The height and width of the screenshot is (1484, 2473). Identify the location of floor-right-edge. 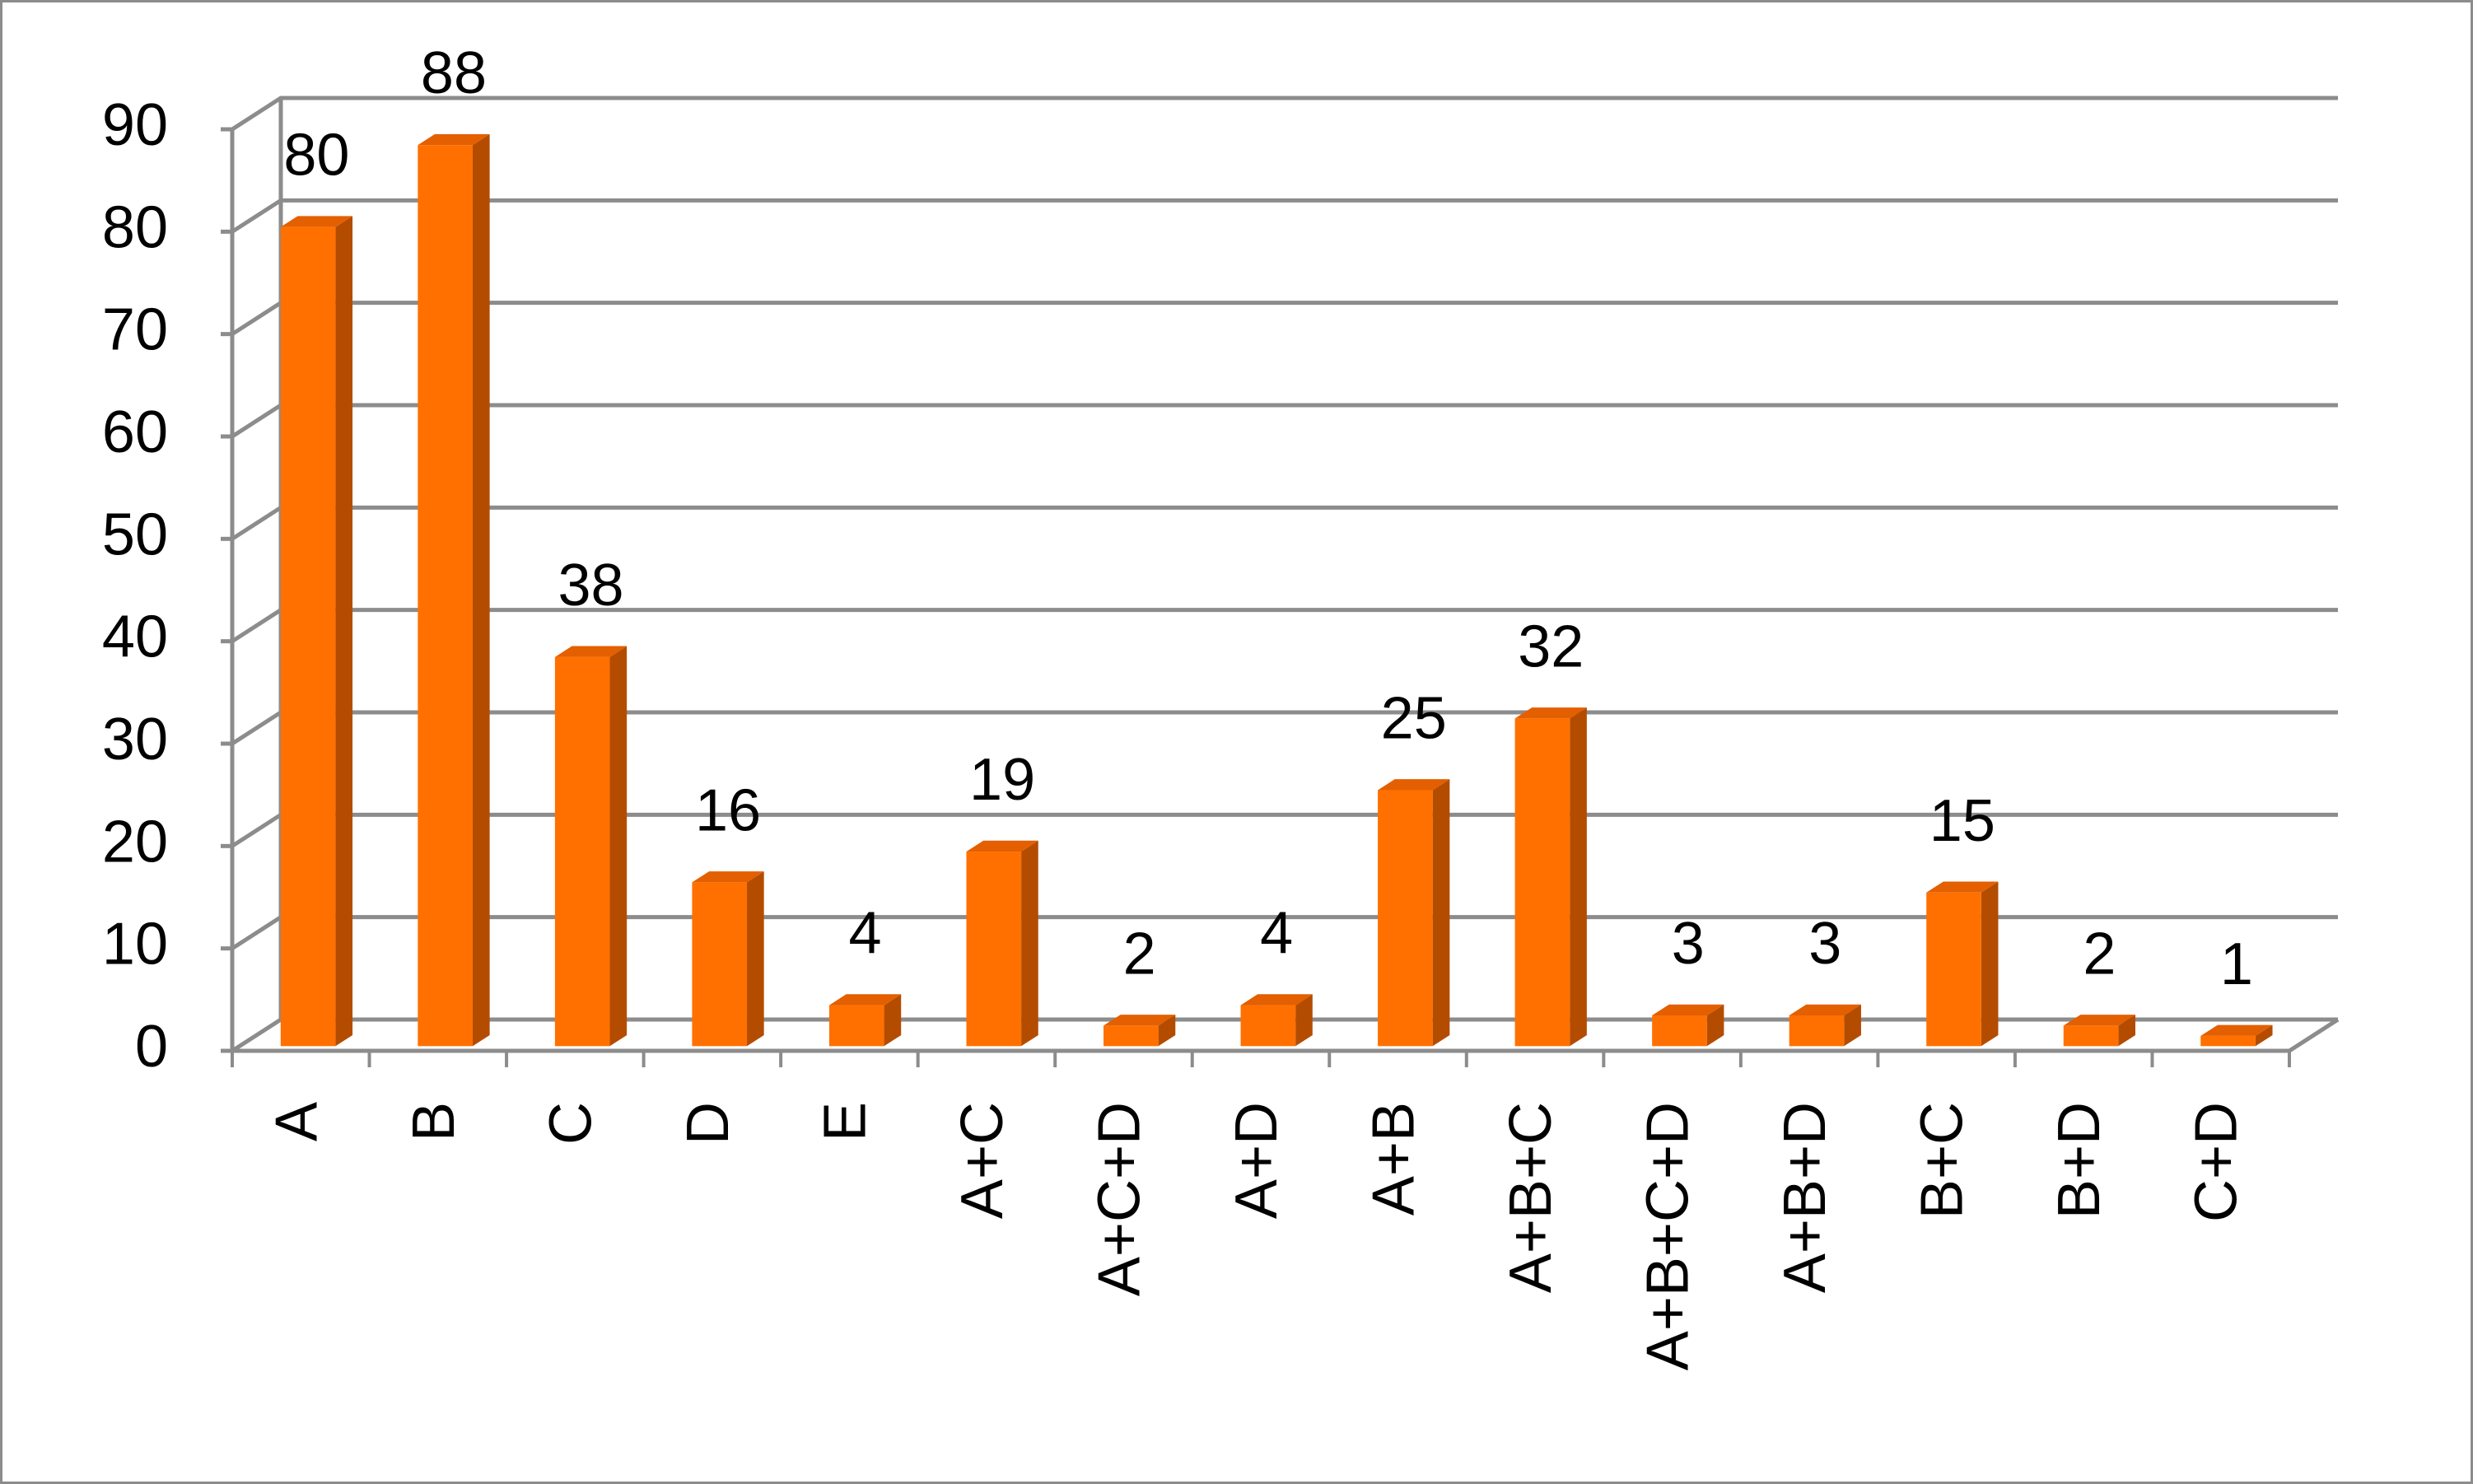
(2314, 1035).